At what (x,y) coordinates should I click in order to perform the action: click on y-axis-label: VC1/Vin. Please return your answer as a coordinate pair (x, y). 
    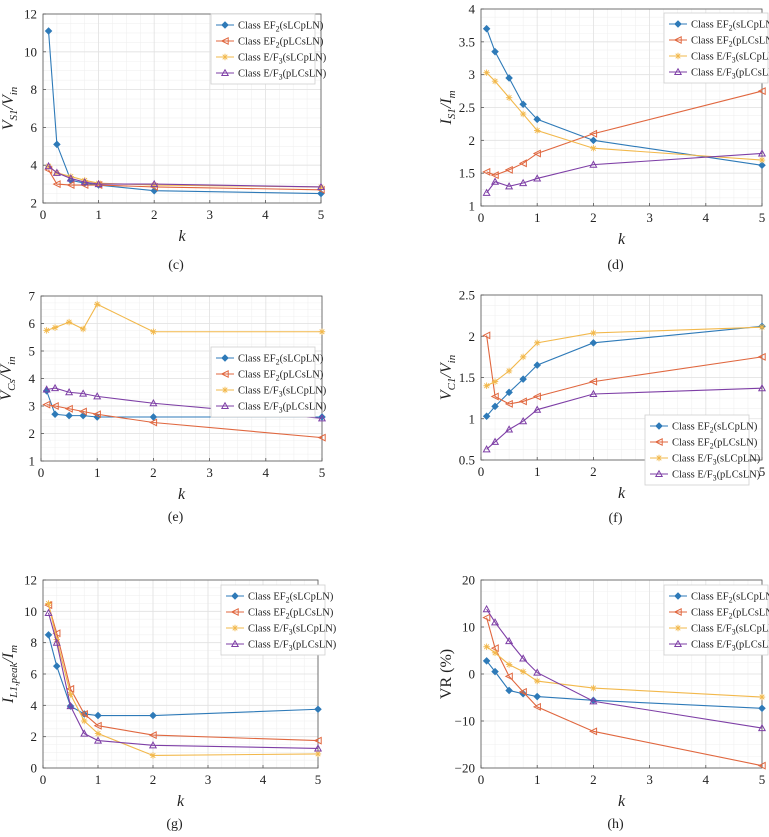
    Looking at the image, I should click on (448, 377).